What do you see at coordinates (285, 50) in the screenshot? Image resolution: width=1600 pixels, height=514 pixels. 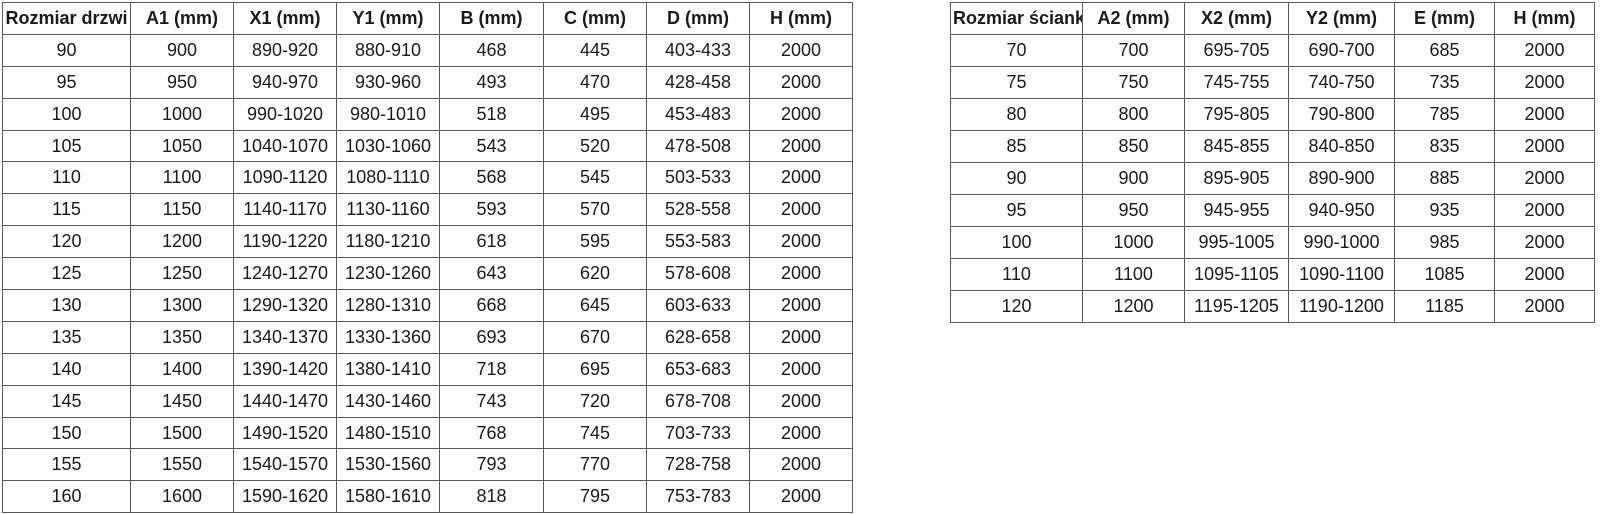 I see `table-cell: 890-920` at bounding box center [285, 50].